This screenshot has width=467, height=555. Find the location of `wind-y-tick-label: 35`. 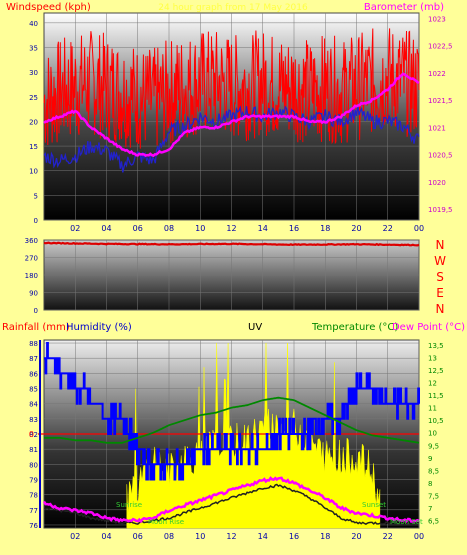

wind-y-tick-label: 35 is located at coordinates (33, 49).